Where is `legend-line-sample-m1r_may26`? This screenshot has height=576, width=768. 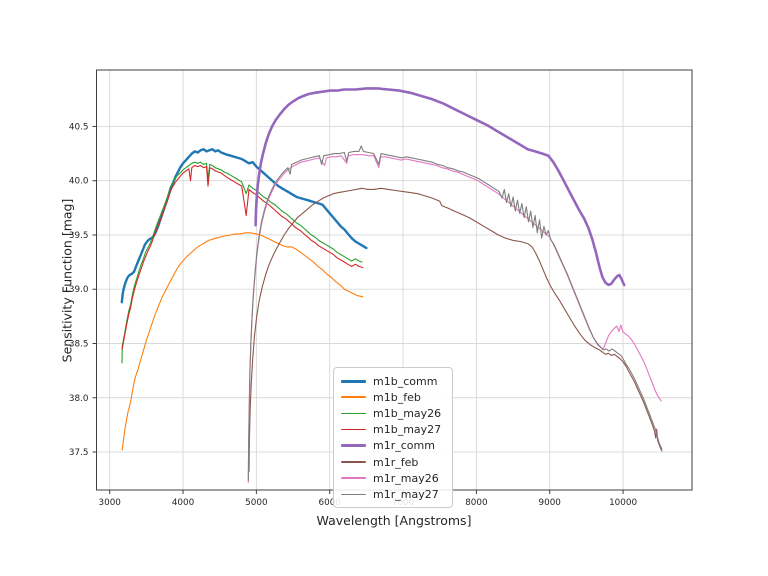 legend-line-sample-m1r_may26 is located at coordinates (353, 478).